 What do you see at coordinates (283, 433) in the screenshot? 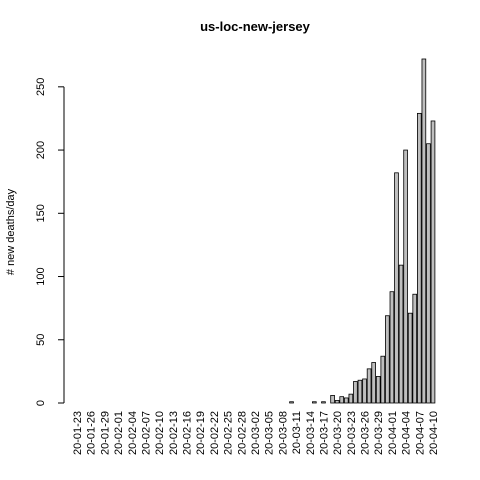
I see `x-tick-label: 20-03-08` at bounding box center [283, 433].